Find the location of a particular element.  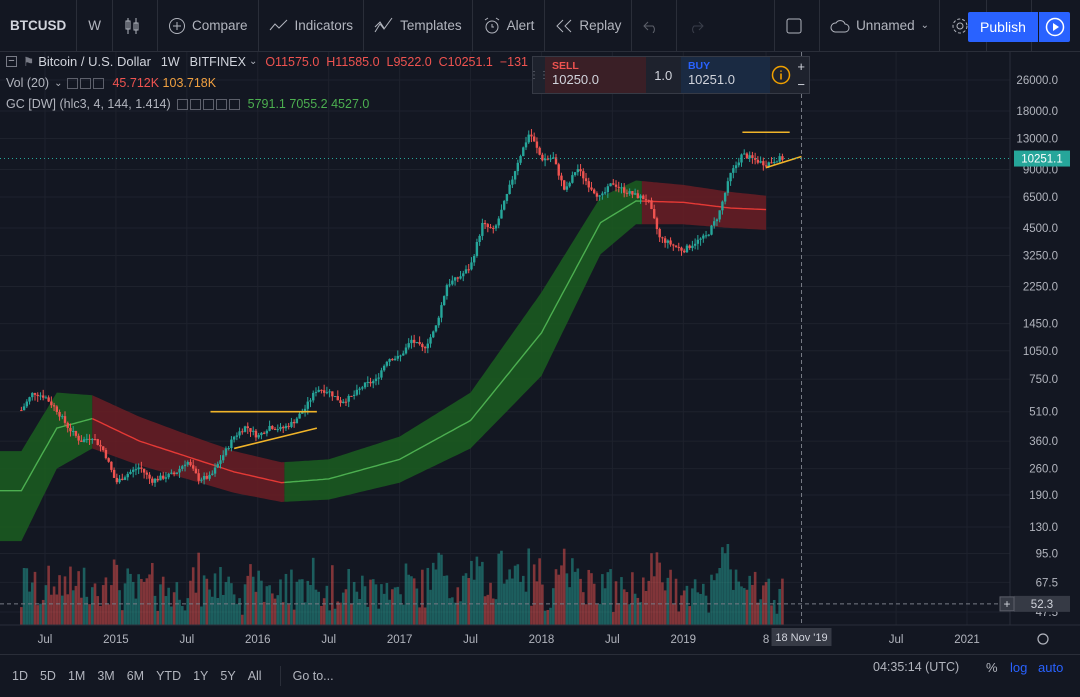

templates-button: Templates is located at coordinates (418, 26).